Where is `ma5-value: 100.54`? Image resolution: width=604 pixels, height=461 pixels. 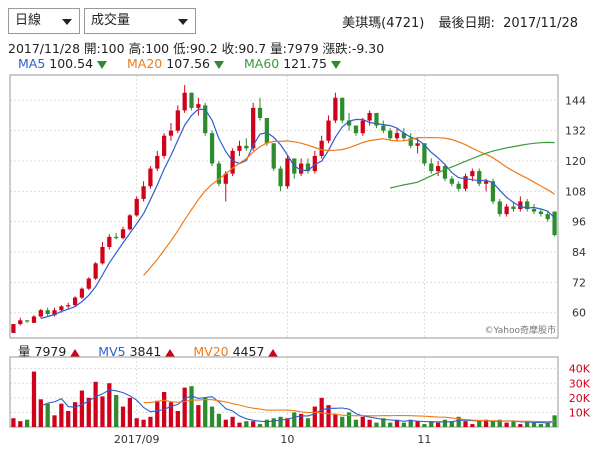 ma5-value: 100.54 is located at coordinates (71, 63).